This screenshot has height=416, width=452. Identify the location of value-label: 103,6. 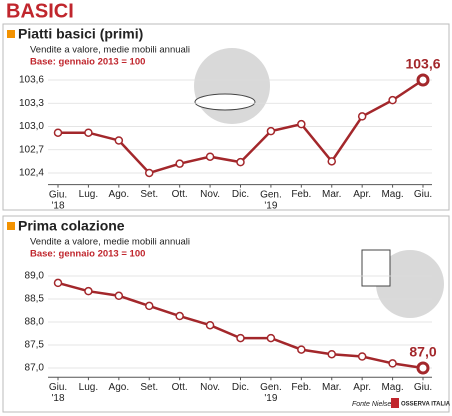
(422, 64).